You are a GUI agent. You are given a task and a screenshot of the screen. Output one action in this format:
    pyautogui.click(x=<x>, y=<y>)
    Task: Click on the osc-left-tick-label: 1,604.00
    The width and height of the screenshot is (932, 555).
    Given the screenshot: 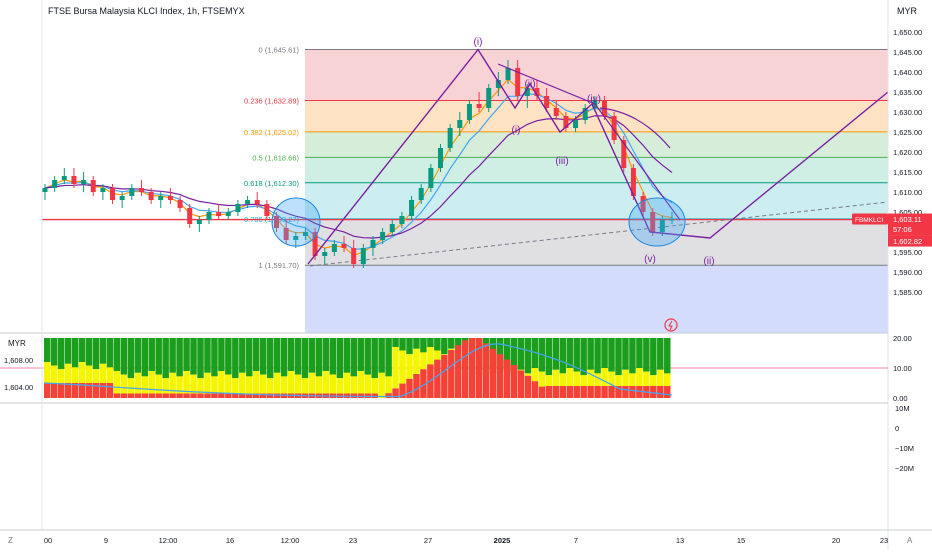 What is the action you would take?
    pyautogui.click(x=18, y=387)
    